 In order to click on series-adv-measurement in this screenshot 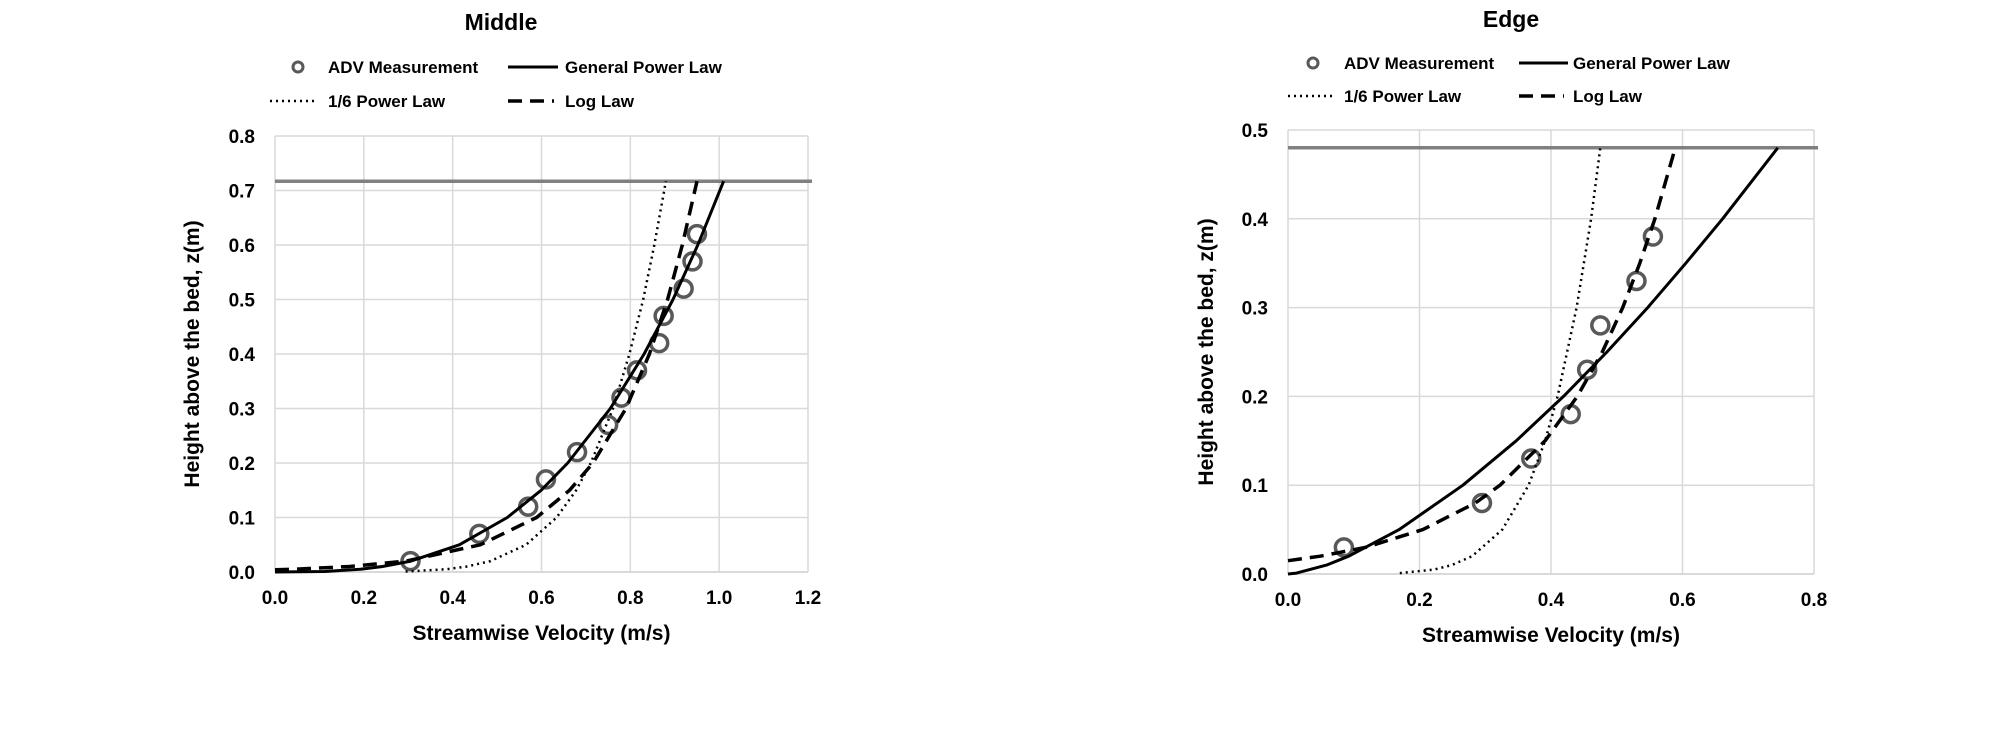, I will do `click(1498, 392)`.